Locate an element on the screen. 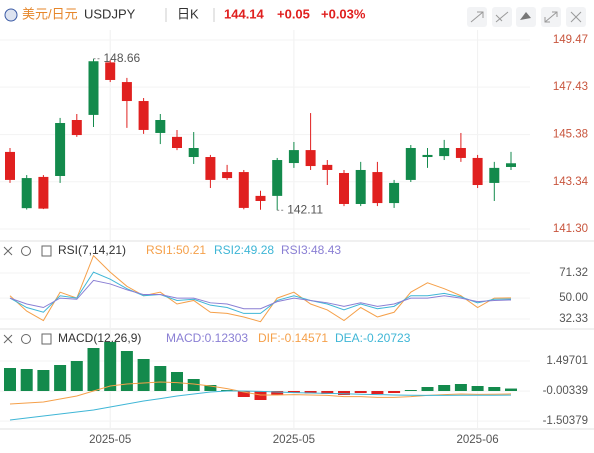 This screenshot has width=594, height=453. annotation: 148.66 is located at coordinates (122, 58).